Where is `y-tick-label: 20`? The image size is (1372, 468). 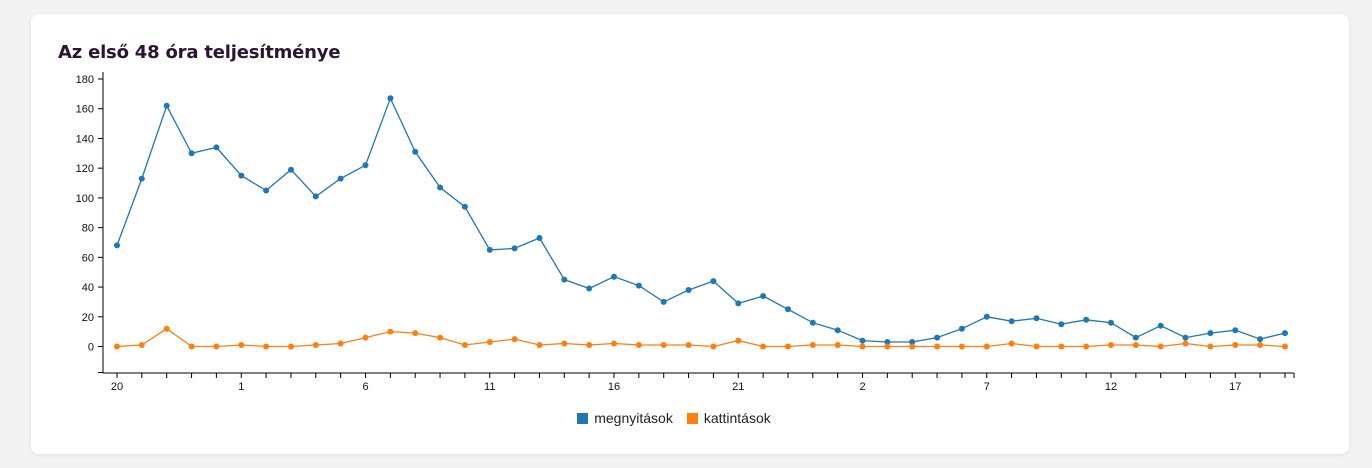 y-tick-label: 20 is located at coordinates (88, 318).